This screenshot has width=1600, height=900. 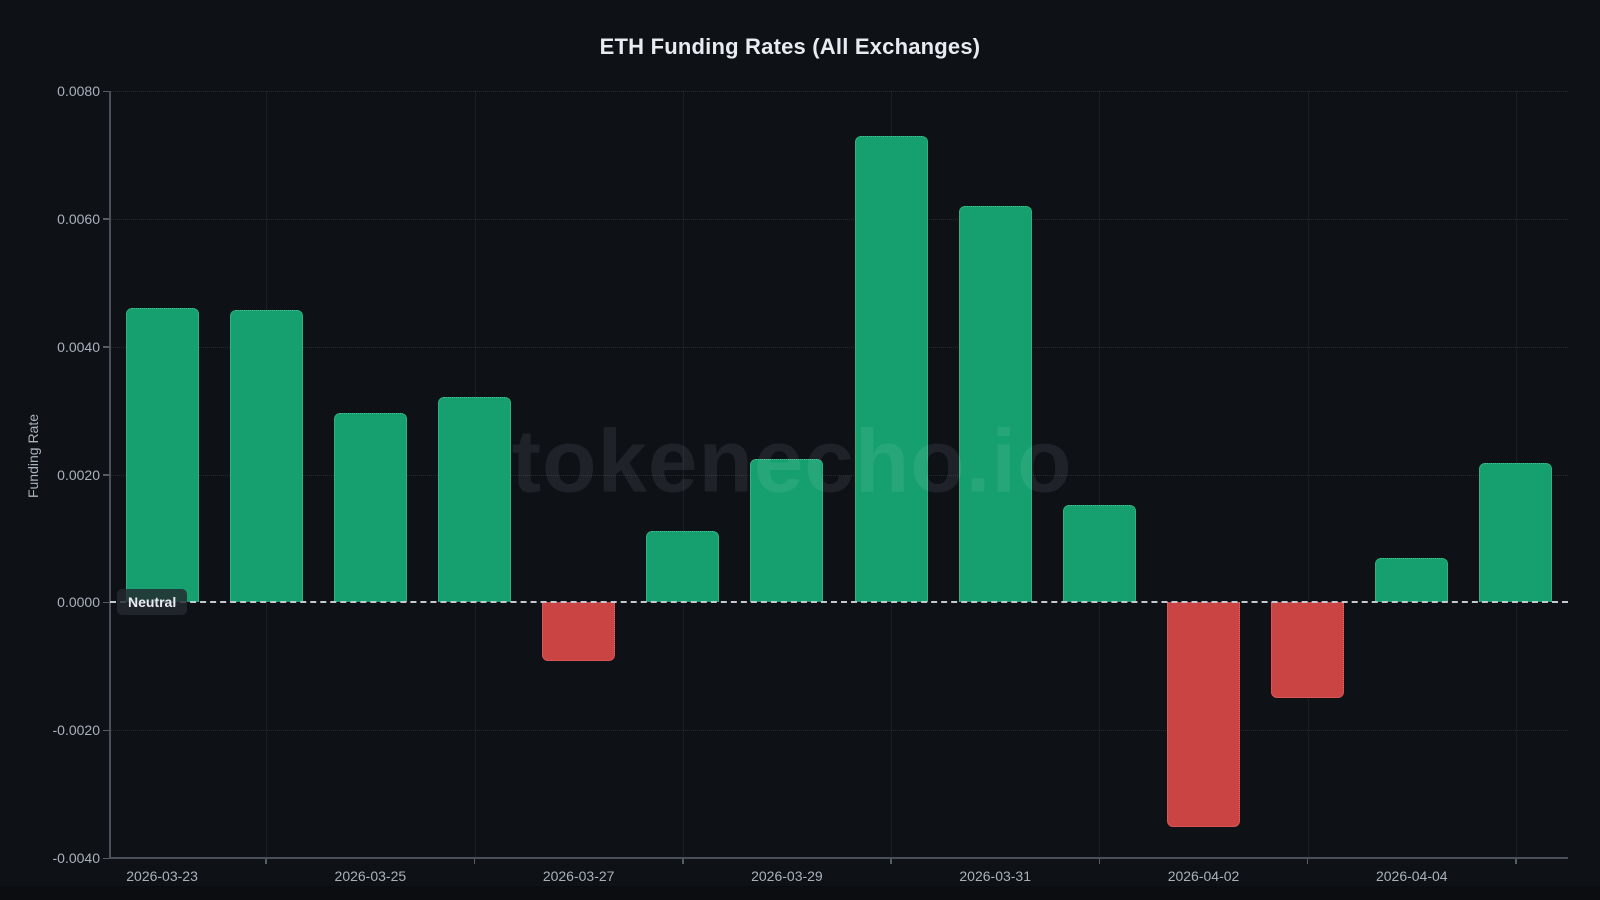 I want to click on y-tick-label: -0.0020, so click(x=76, y=730).